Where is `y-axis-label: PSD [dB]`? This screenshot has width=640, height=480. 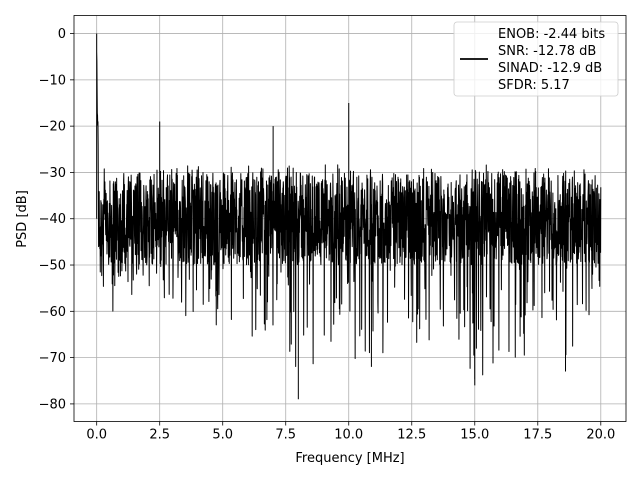 y-axis-label: PSD [dB] is located at coordinates (22, 219).